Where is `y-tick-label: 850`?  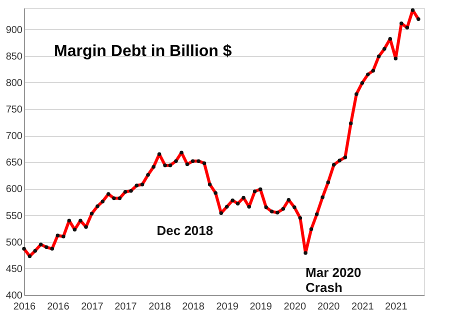 y-tick-label: 850 is located at coordinates (14, 56).